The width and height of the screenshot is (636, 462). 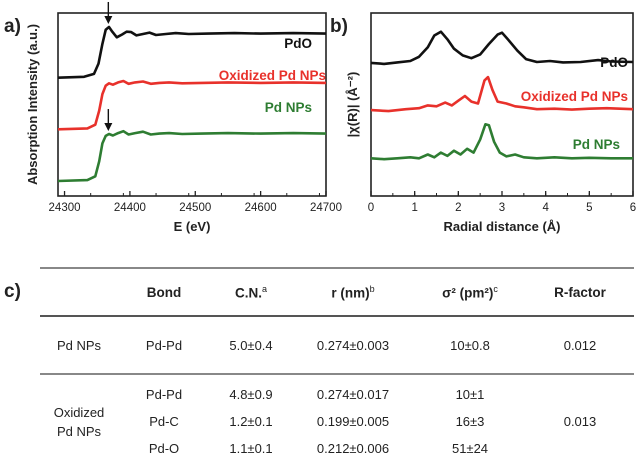 What do you see at coordinates (545, 208) in the screenshot?
I see `x-tick-label: 4` at bounding box center [545, 208].